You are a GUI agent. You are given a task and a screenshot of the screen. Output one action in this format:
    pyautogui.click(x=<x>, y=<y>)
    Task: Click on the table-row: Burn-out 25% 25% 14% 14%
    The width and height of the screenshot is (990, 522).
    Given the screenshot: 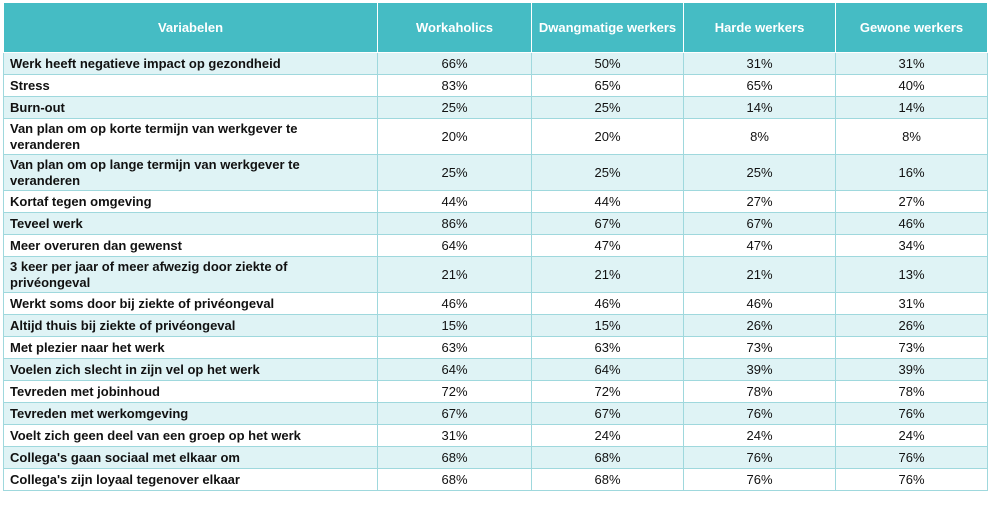 What is the action you would take?
    pyautogui.click(x=495, y=107)
    